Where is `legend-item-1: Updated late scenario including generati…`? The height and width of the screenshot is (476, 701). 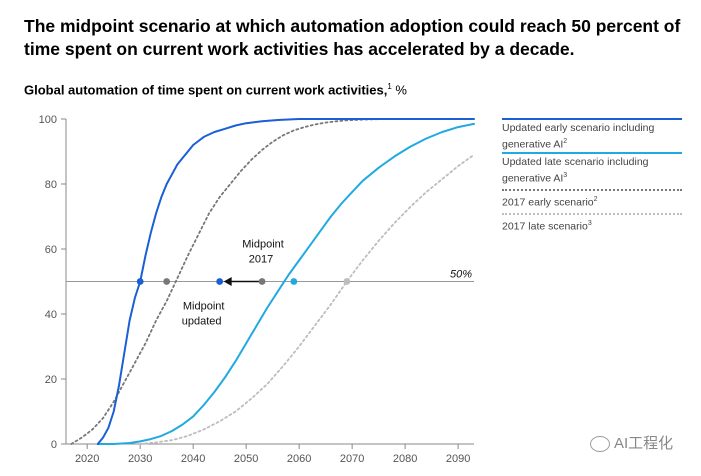 legend-item-1: Updated late scenario including generati… is located at coordinates (592, 169).